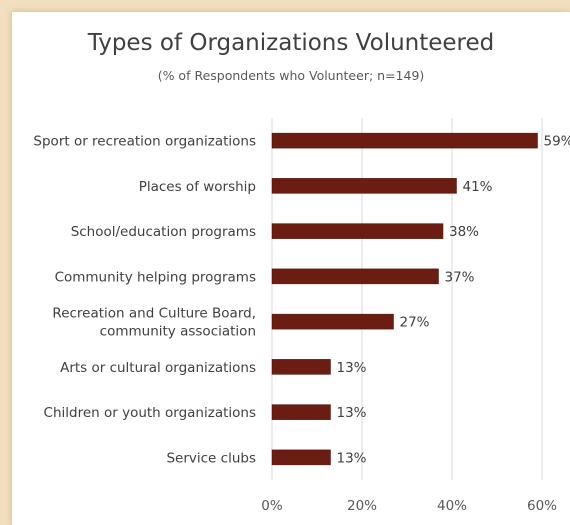 Image resolution: width=570 pixels, height=525 pixels. What do you see at coordinates (154, 314) in the screenshot?
I see `category-label: Recreation and Culture Board,` at bounding box center [154, 314].